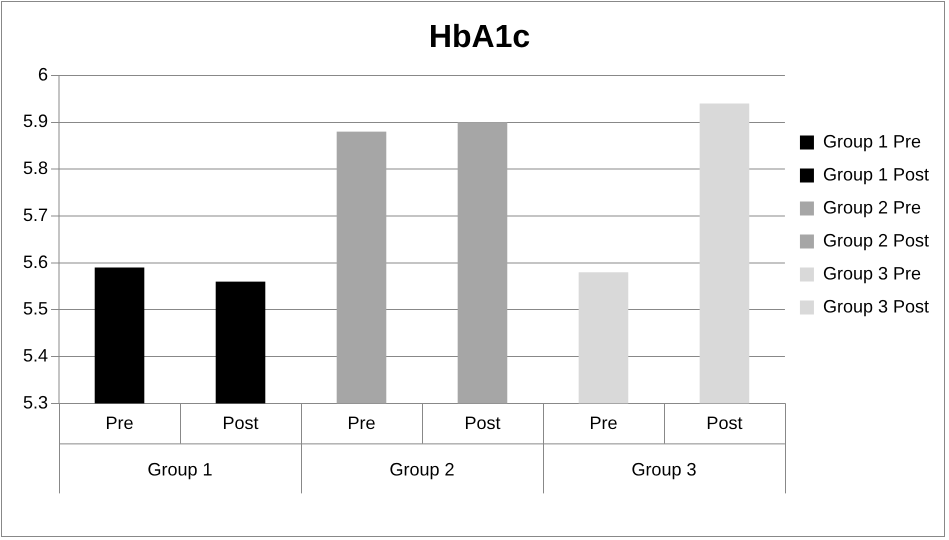 This screenshot has height=540, width=949. Describe the element at coordinates (872, 141) in the screenshot. I see `legend-label: Group 1 Pre` at that location.